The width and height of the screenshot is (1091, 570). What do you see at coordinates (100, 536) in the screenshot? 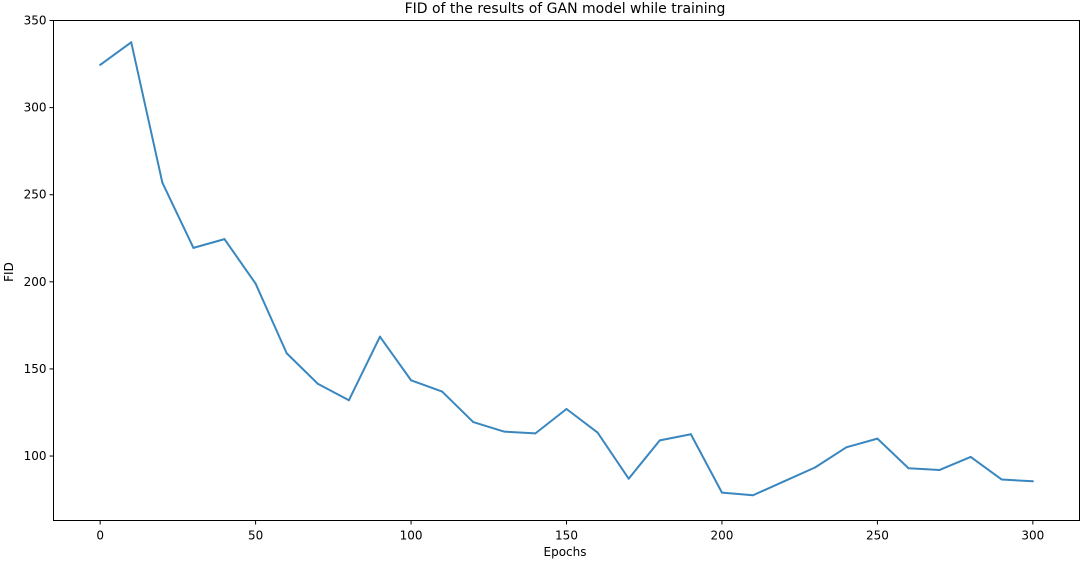
I see `x-tick-label: 0` at bounding box center [100, 536].